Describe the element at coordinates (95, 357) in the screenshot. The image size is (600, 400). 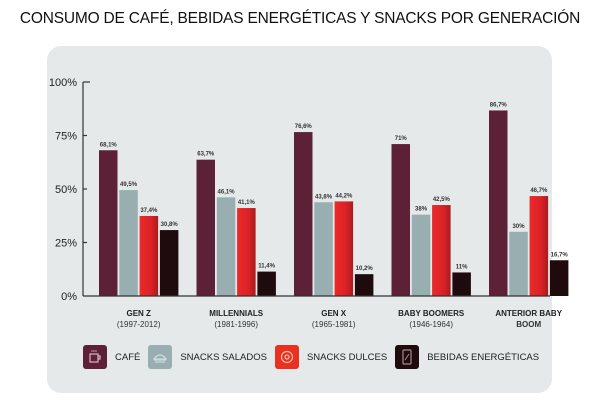
I see `coffee-cup-icon` at that location.